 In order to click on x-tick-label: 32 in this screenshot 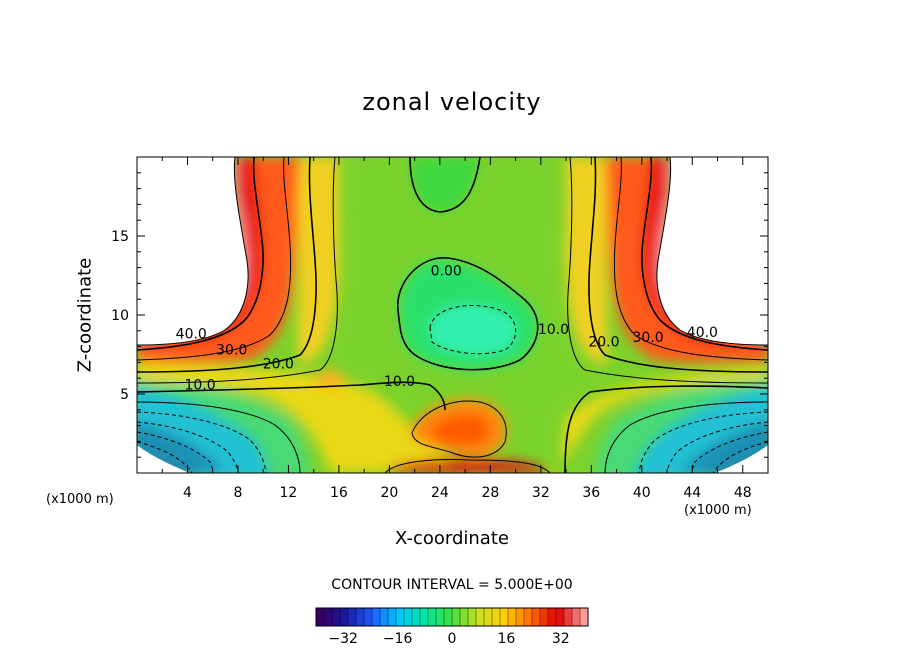, I will do `click(541, 493)`.